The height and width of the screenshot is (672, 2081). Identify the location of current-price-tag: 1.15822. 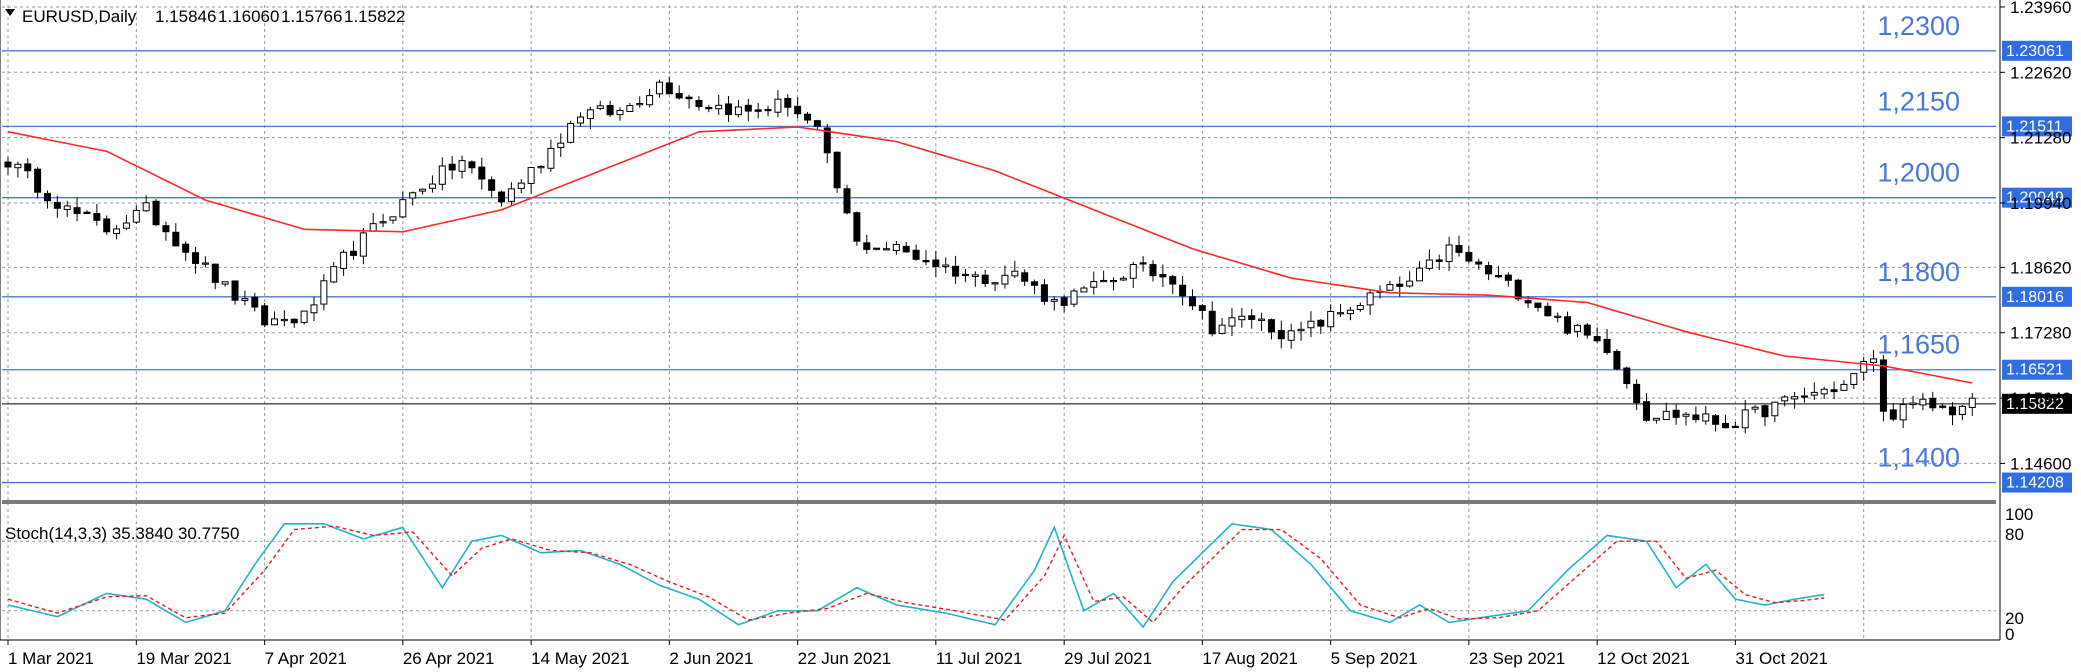
(2035, 404).